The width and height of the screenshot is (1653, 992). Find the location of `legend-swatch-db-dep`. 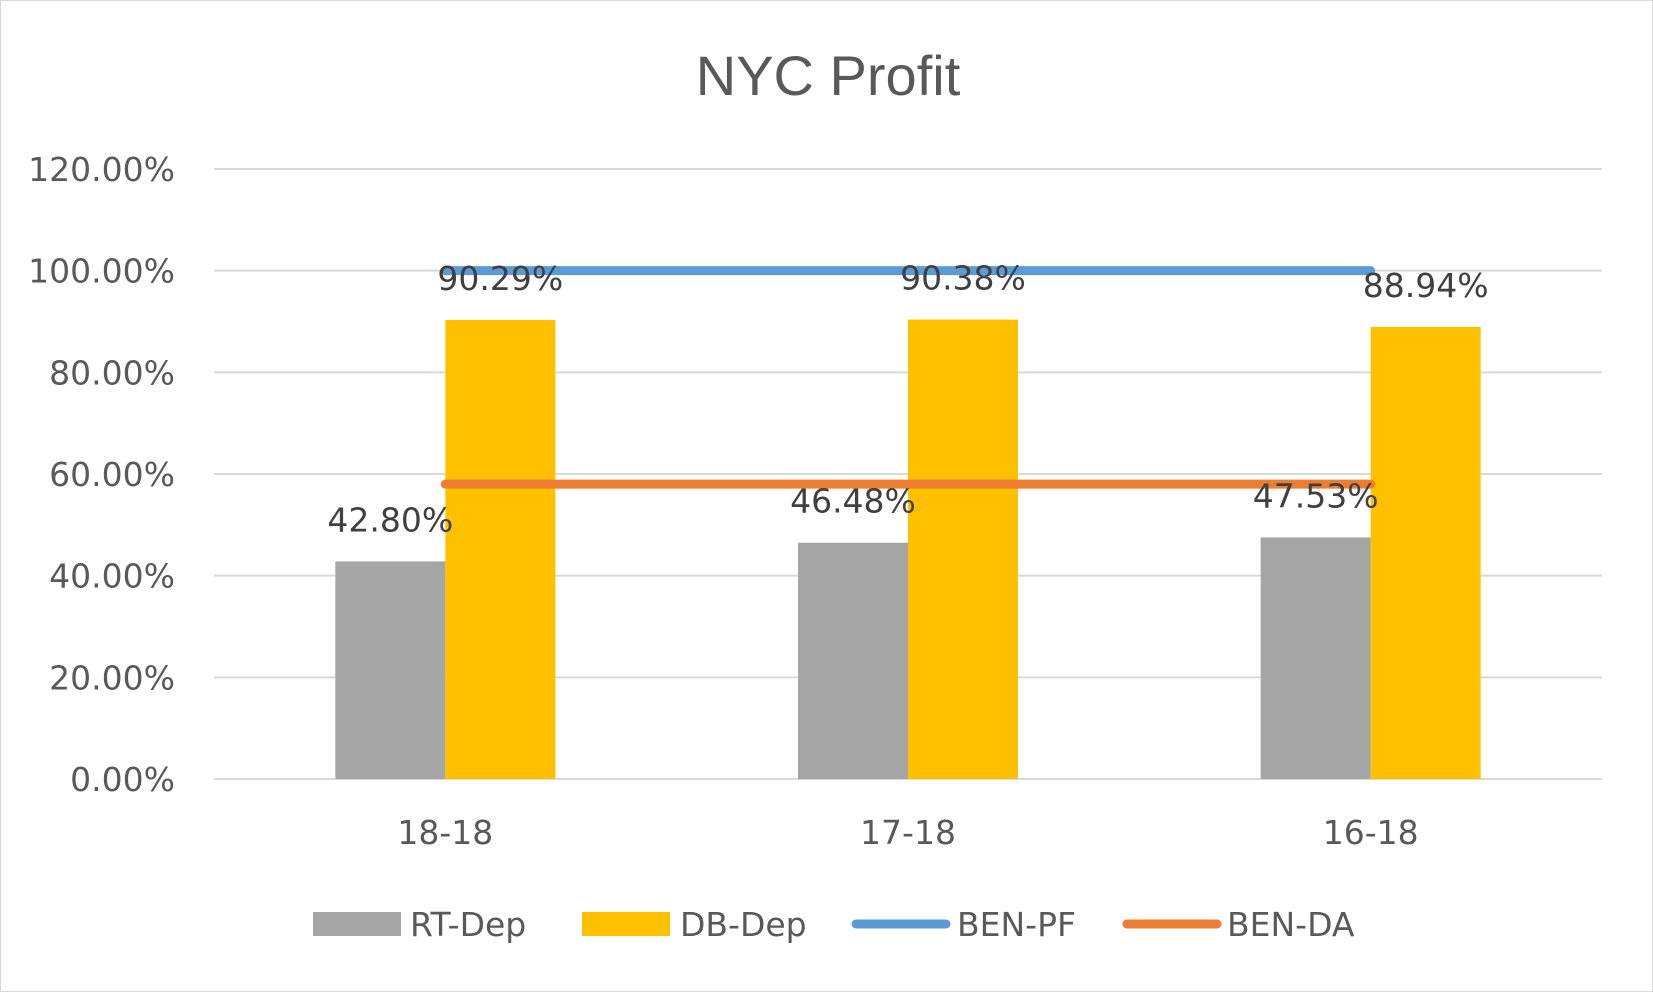

legend-swatch-db-dep is located at coordinates (626, 924).